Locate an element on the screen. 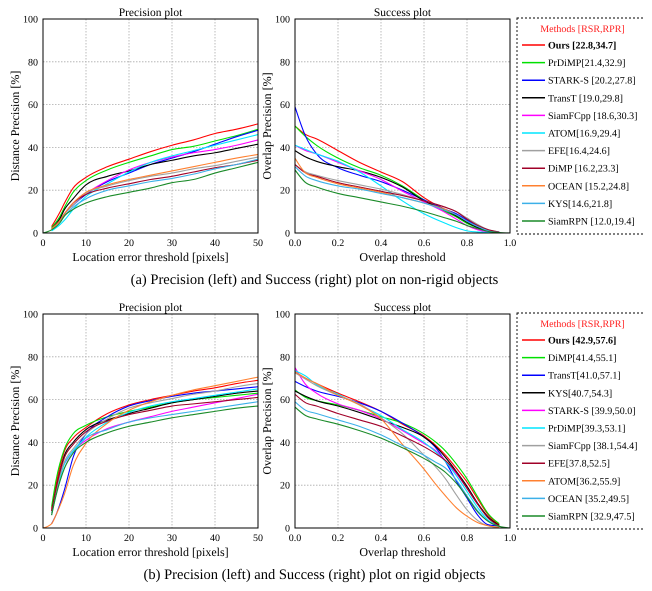  legend-label: OCEAN [15.2,24.8] is located at coordinates (589, 186).